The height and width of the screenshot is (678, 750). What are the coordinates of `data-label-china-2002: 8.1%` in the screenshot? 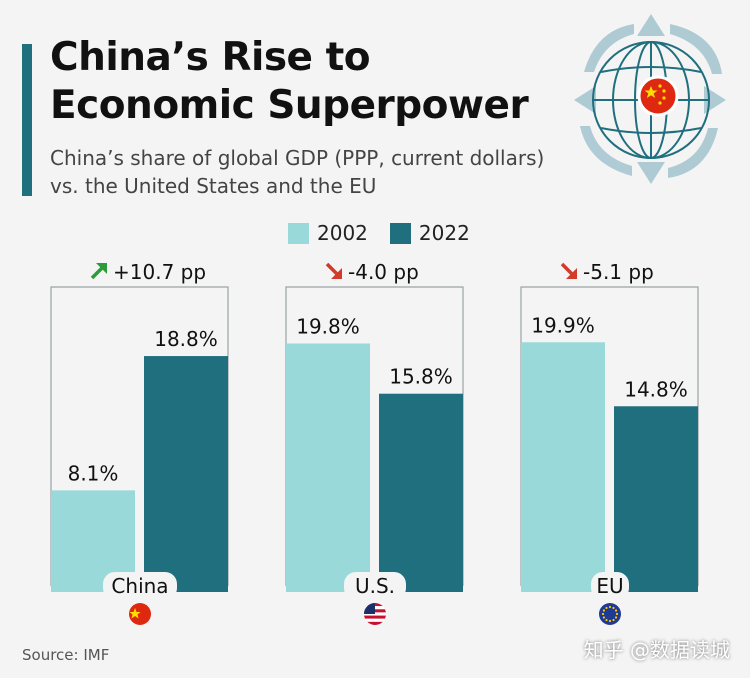 It's located at (93, 473).